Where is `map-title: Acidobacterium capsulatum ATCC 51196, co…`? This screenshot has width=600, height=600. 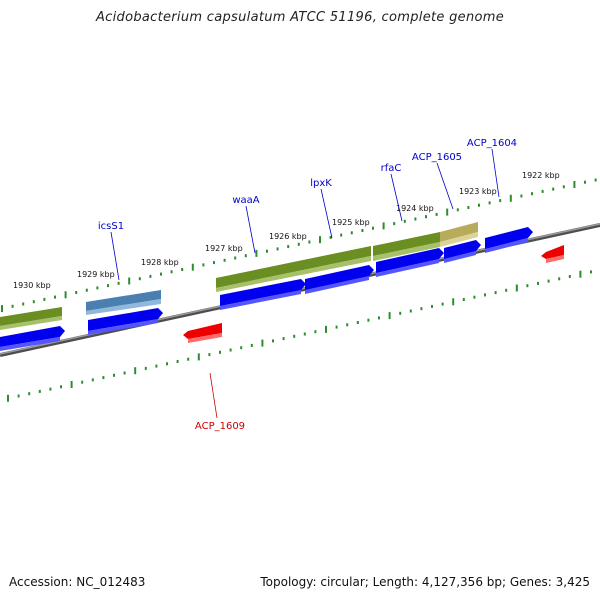 map-title: Acidobacterium capsulatum ATCC 51196, co… is located at coordinates (300, 17).